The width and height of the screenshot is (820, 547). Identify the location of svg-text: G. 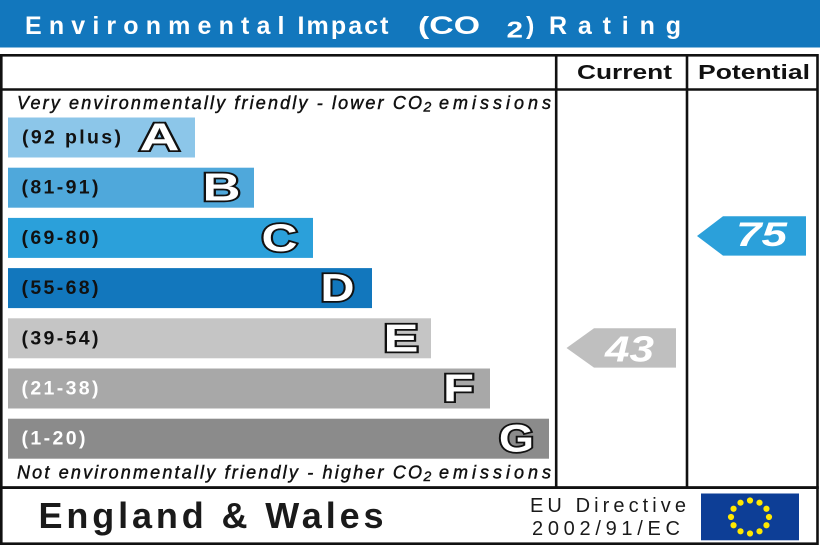
(516, 439).